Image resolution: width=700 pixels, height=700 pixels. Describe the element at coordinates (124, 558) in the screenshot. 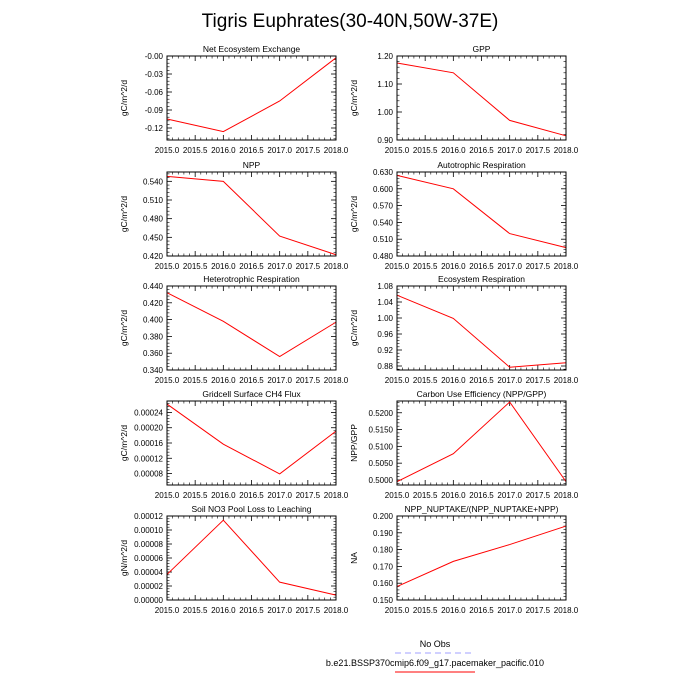

I see `y-axis-label: gN/m^2/d` at that location.